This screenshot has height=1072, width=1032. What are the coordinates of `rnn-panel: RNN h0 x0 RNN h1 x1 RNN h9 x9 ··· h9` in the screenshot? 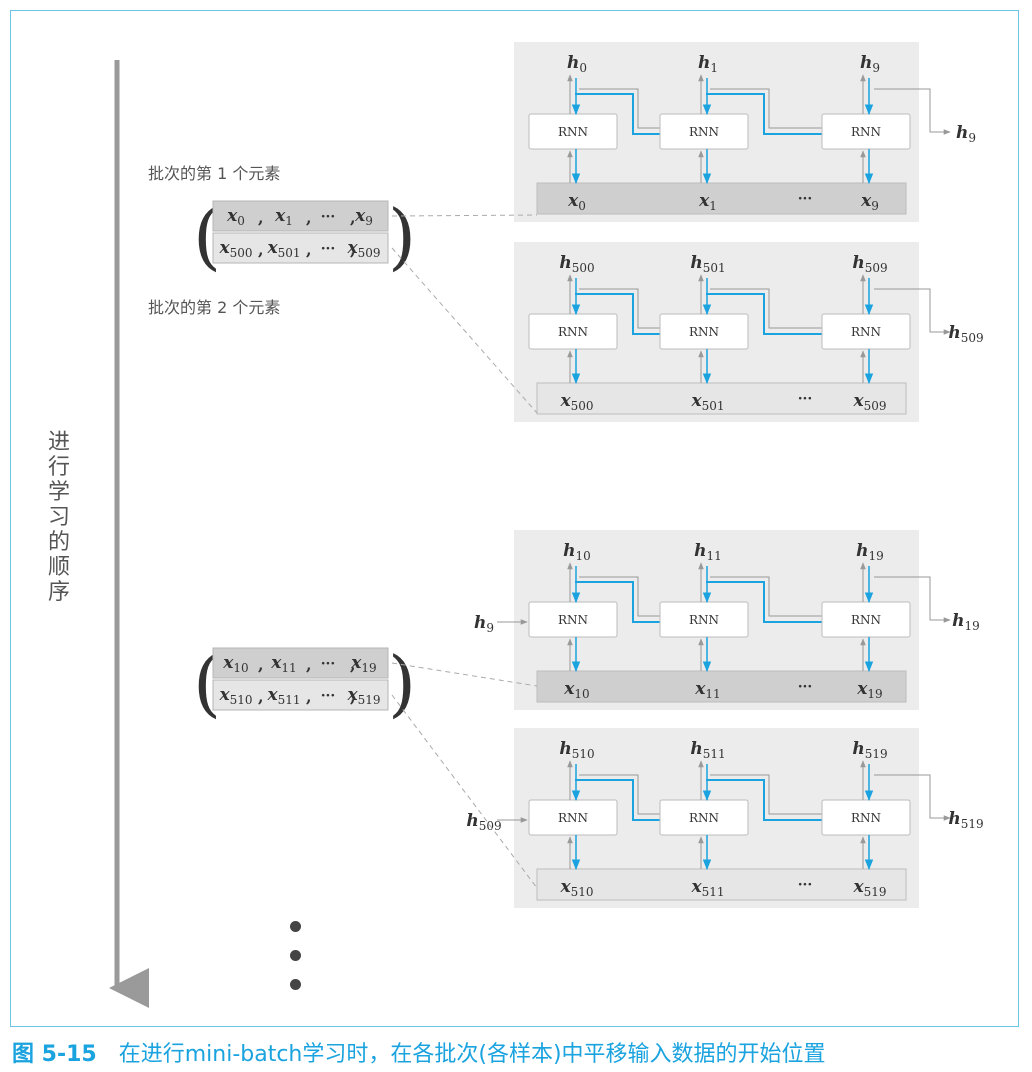 It's located at (745, 132).